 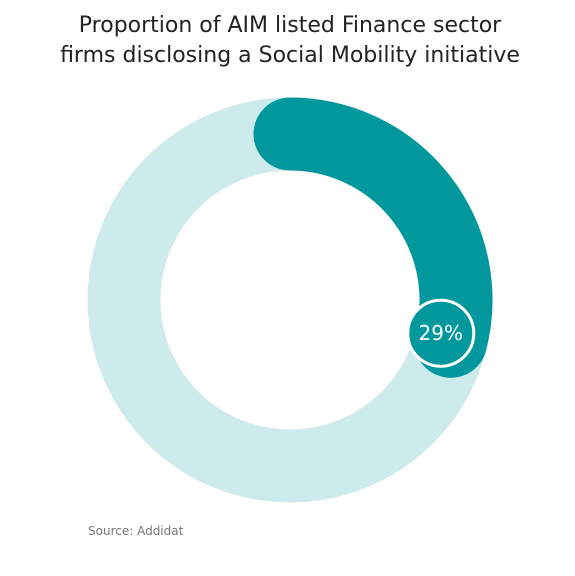 I want to click on value-badge, so click(x=441, y=333).